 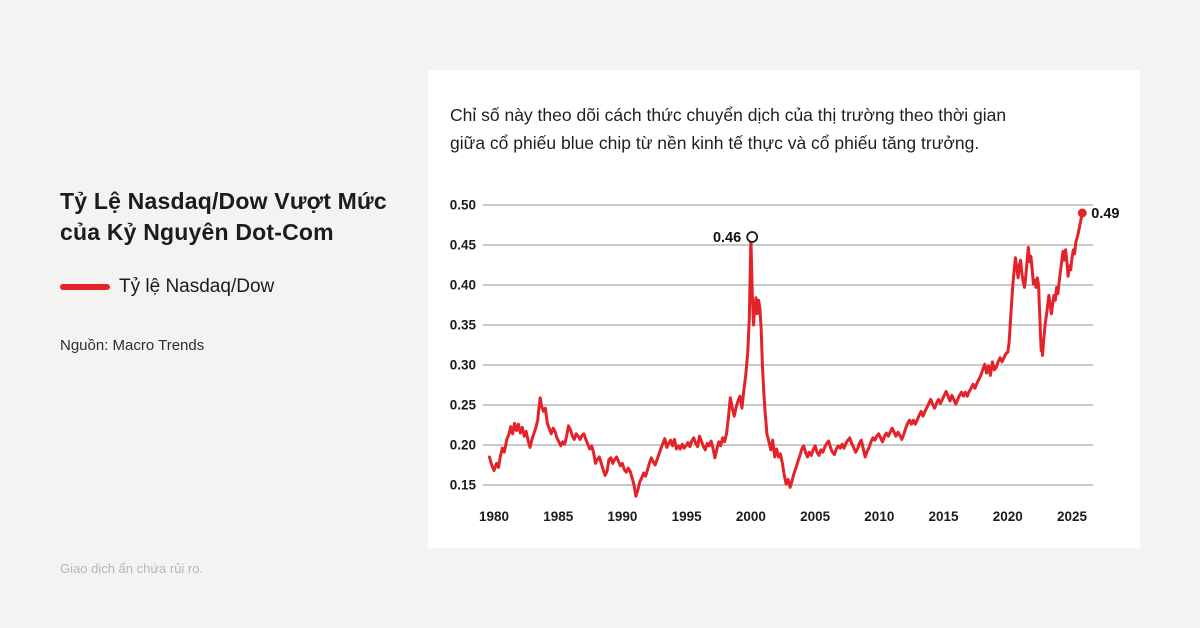 What do you see at coordinates (223, 201) in the screenshot?
I see `page-title-line-1: Tỷ Lệ Nasdaq/Dow Vượt Mức` at bounding box center [223, 201].